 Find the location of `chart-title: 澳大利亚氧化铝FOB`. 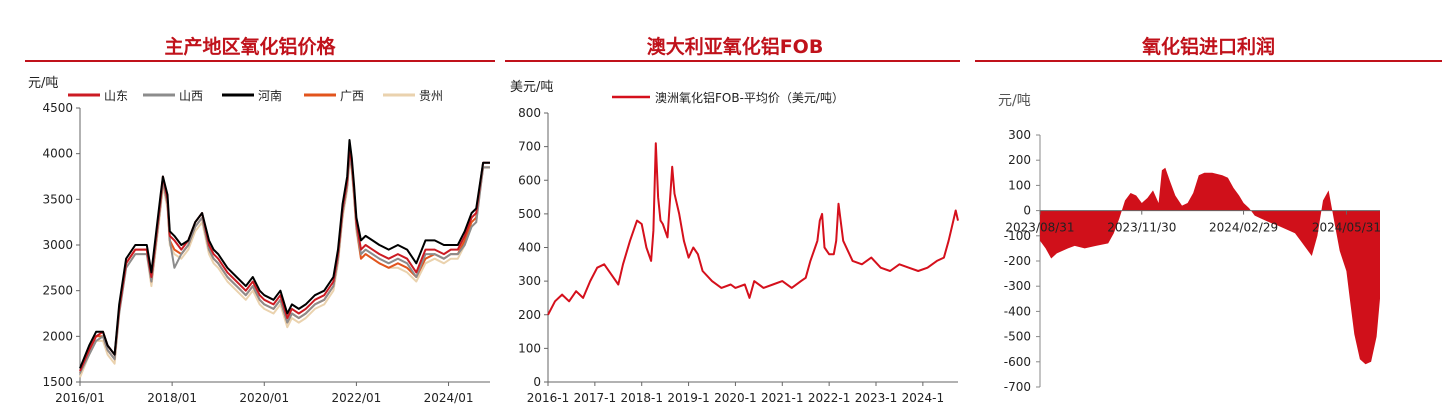

chart-title: 澳大利亚氧化铝FOB is located at coordinates (735, 47).